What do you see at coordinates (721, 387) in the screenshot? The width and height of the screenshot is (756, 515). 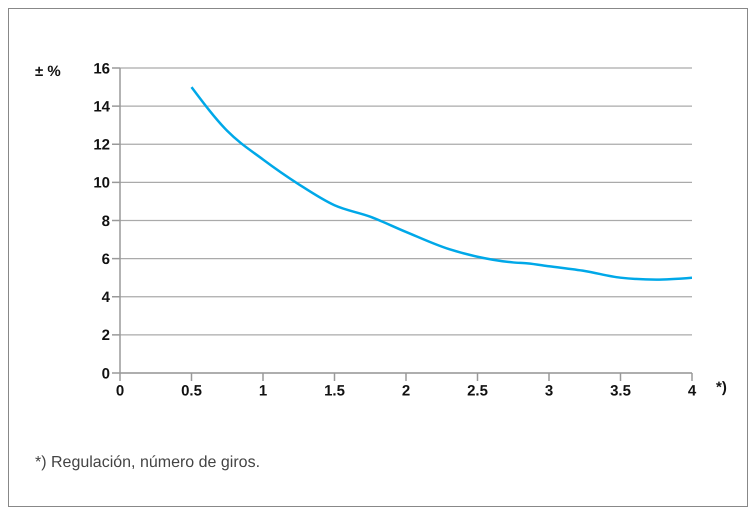 I see `x-axis-title: *)` at bounding box center [721, 387].